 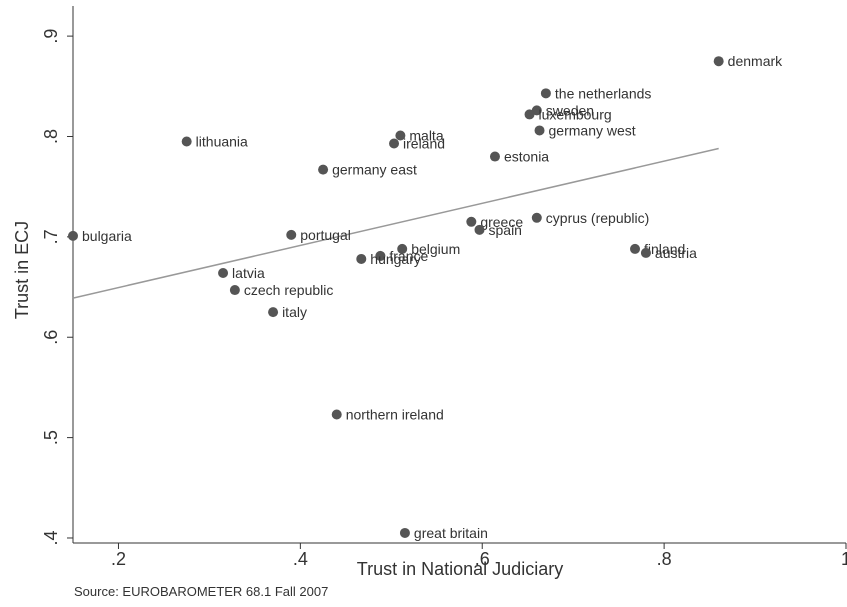 What do you see at coordinates (325, 235) in the screenshot?
I see `point-label-14: portugal` at bounding box center [325, 235].